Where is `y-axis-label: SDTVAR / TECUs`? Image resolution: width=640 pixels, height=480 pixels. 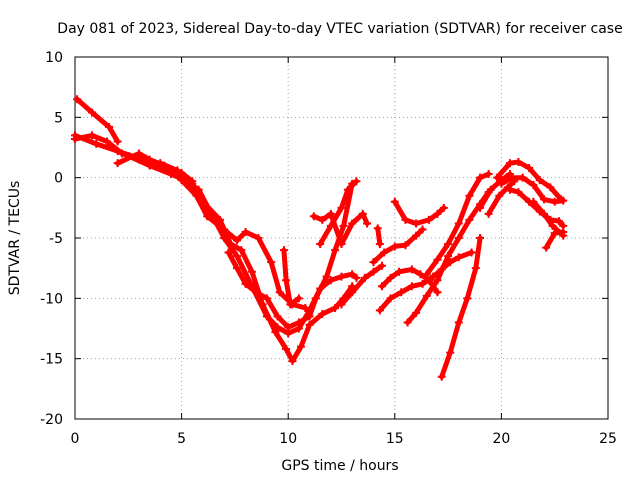
y-axis-label: SDTVAR / TECUs is located at coordinates (15, 238).